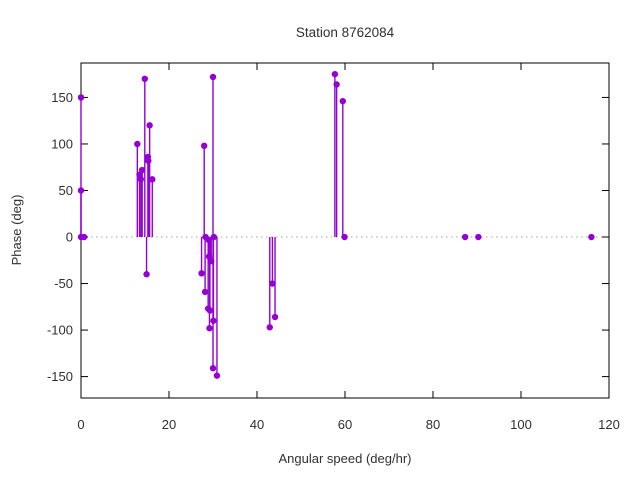  I want to click on x-axis-label: Angular speed (deg/hr), so click(345, 458).